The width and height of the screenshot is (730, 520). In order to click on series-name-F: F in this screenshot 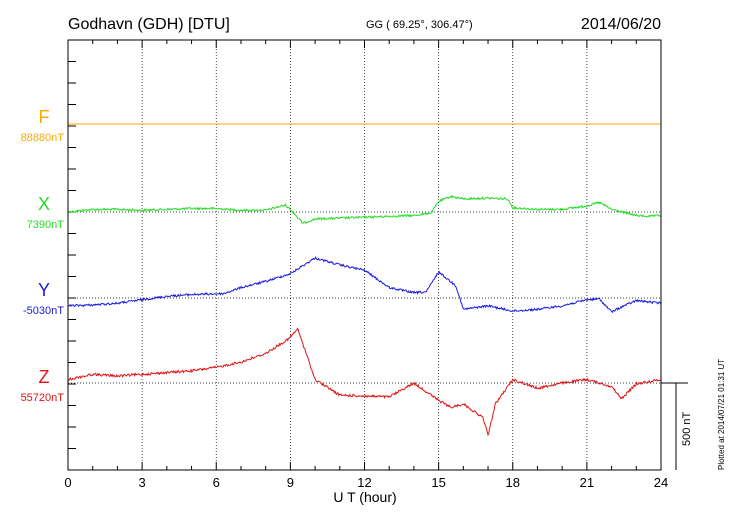, I will do `click(44, 117)`.